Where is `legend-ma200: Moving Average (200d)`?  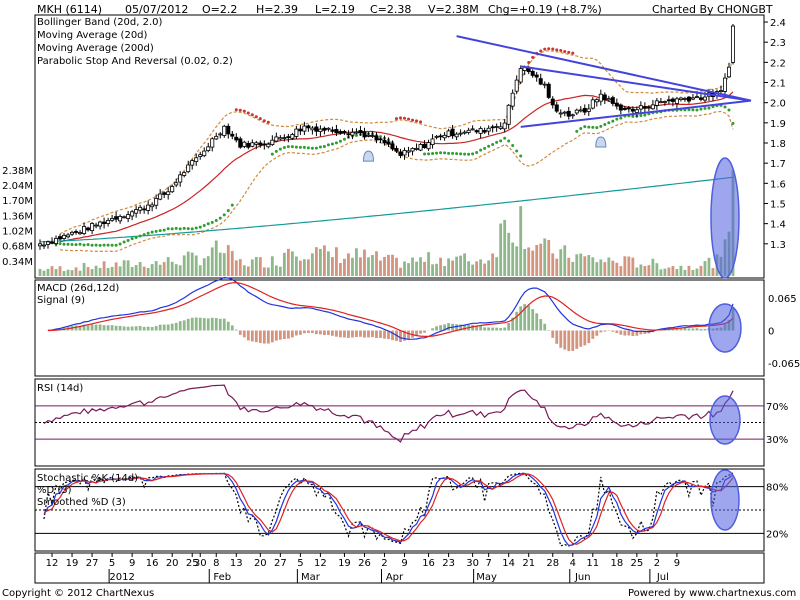
legend-ma200: Moving Average (200d) is located at coordinates (95, 48).